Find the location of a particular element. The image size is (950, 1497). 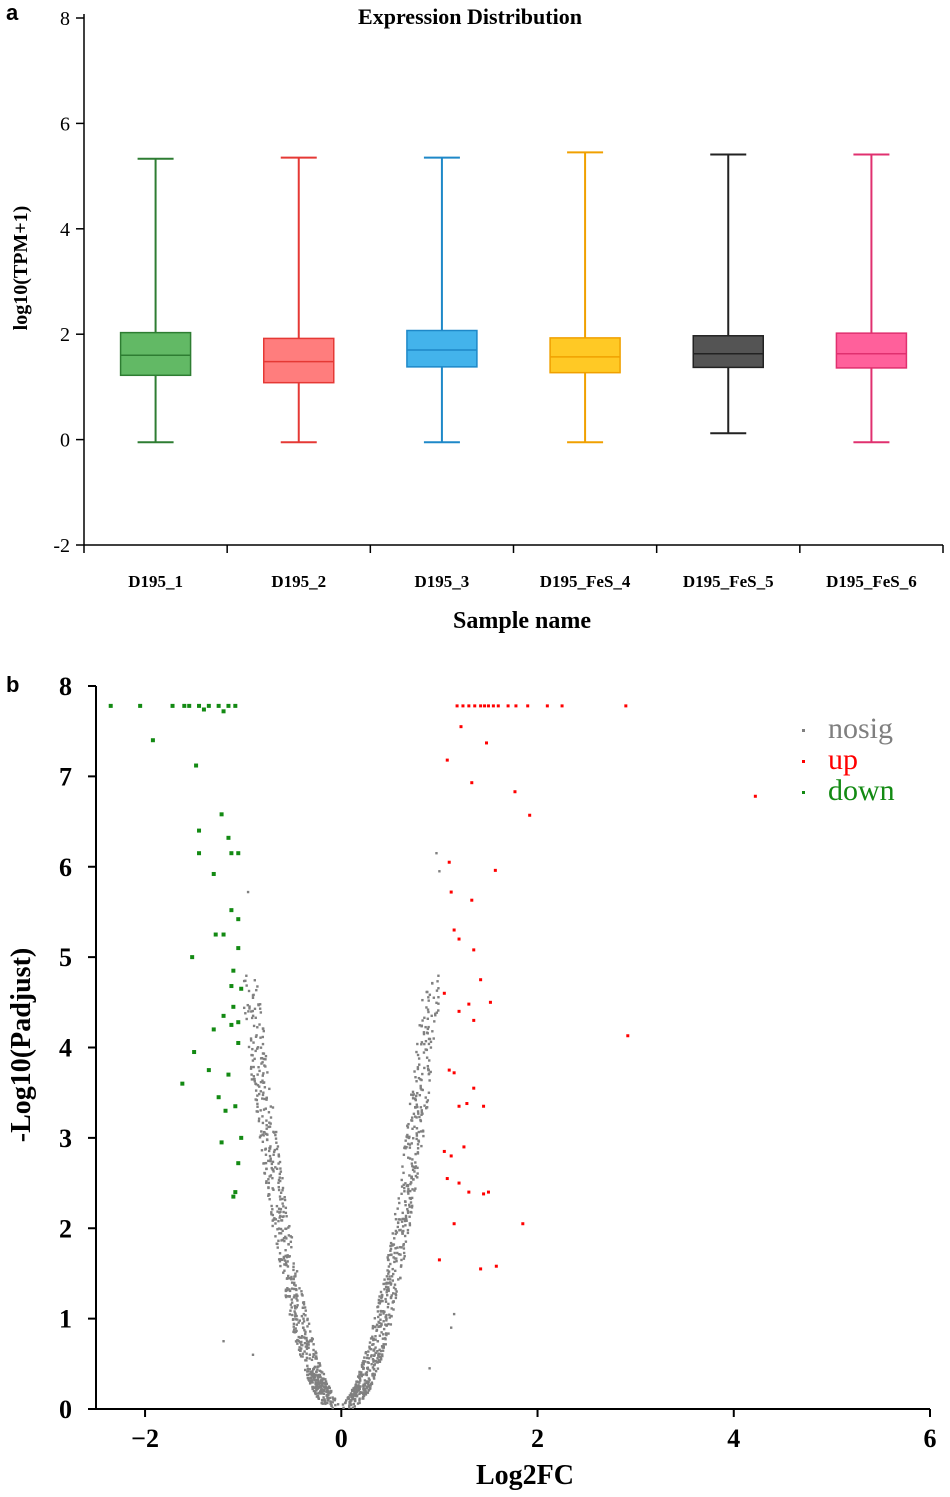

boxplot-x-tick-label: D195_3 is located at coordinates (442, 581).